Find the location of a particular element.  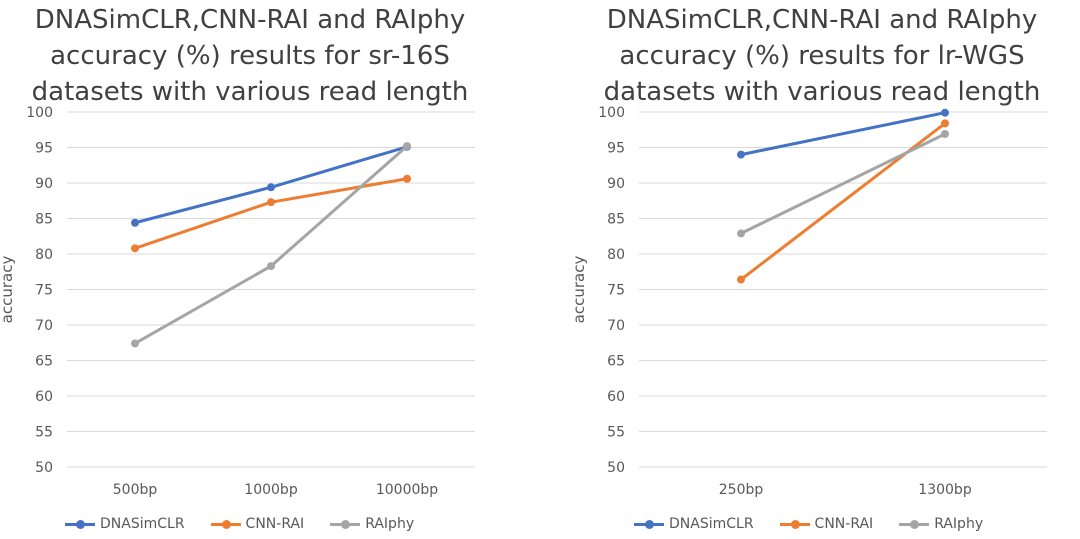

x-tick-label: 250bp is located at coordinates (741, 490).